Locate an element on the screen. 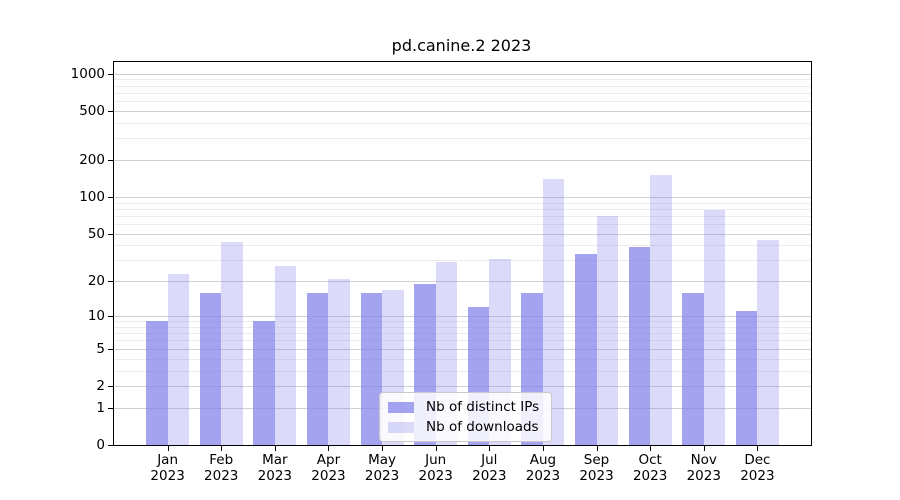 This screenshot has width=900, height=500. bar-downloads-sep is located at coordinates (607, 330).